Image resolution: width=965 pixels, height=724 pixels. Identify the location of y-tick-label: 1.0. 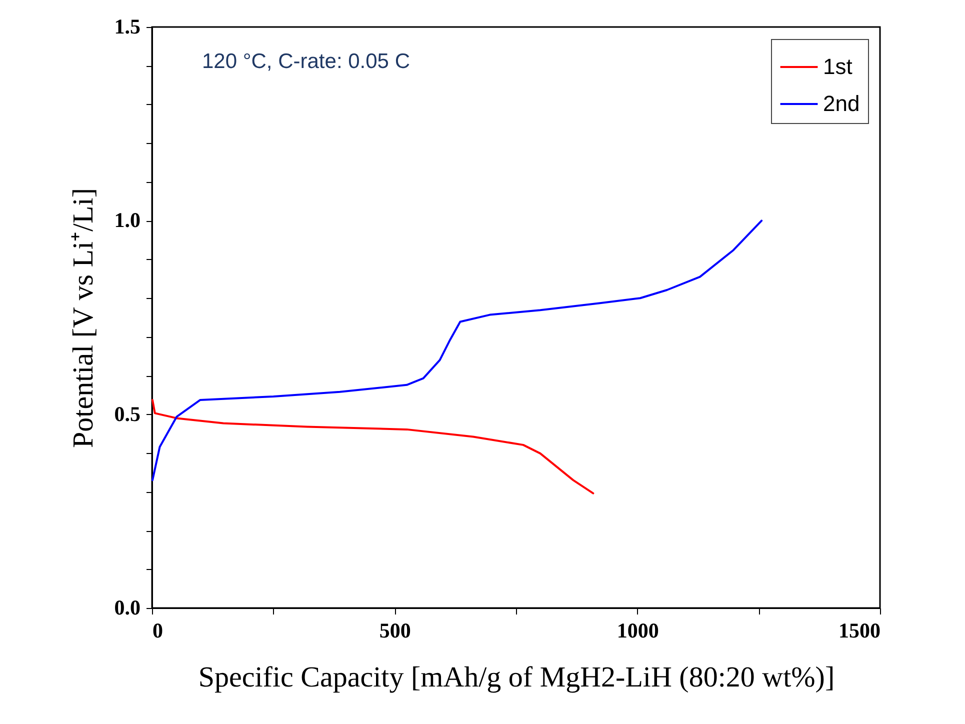
(127, 220).